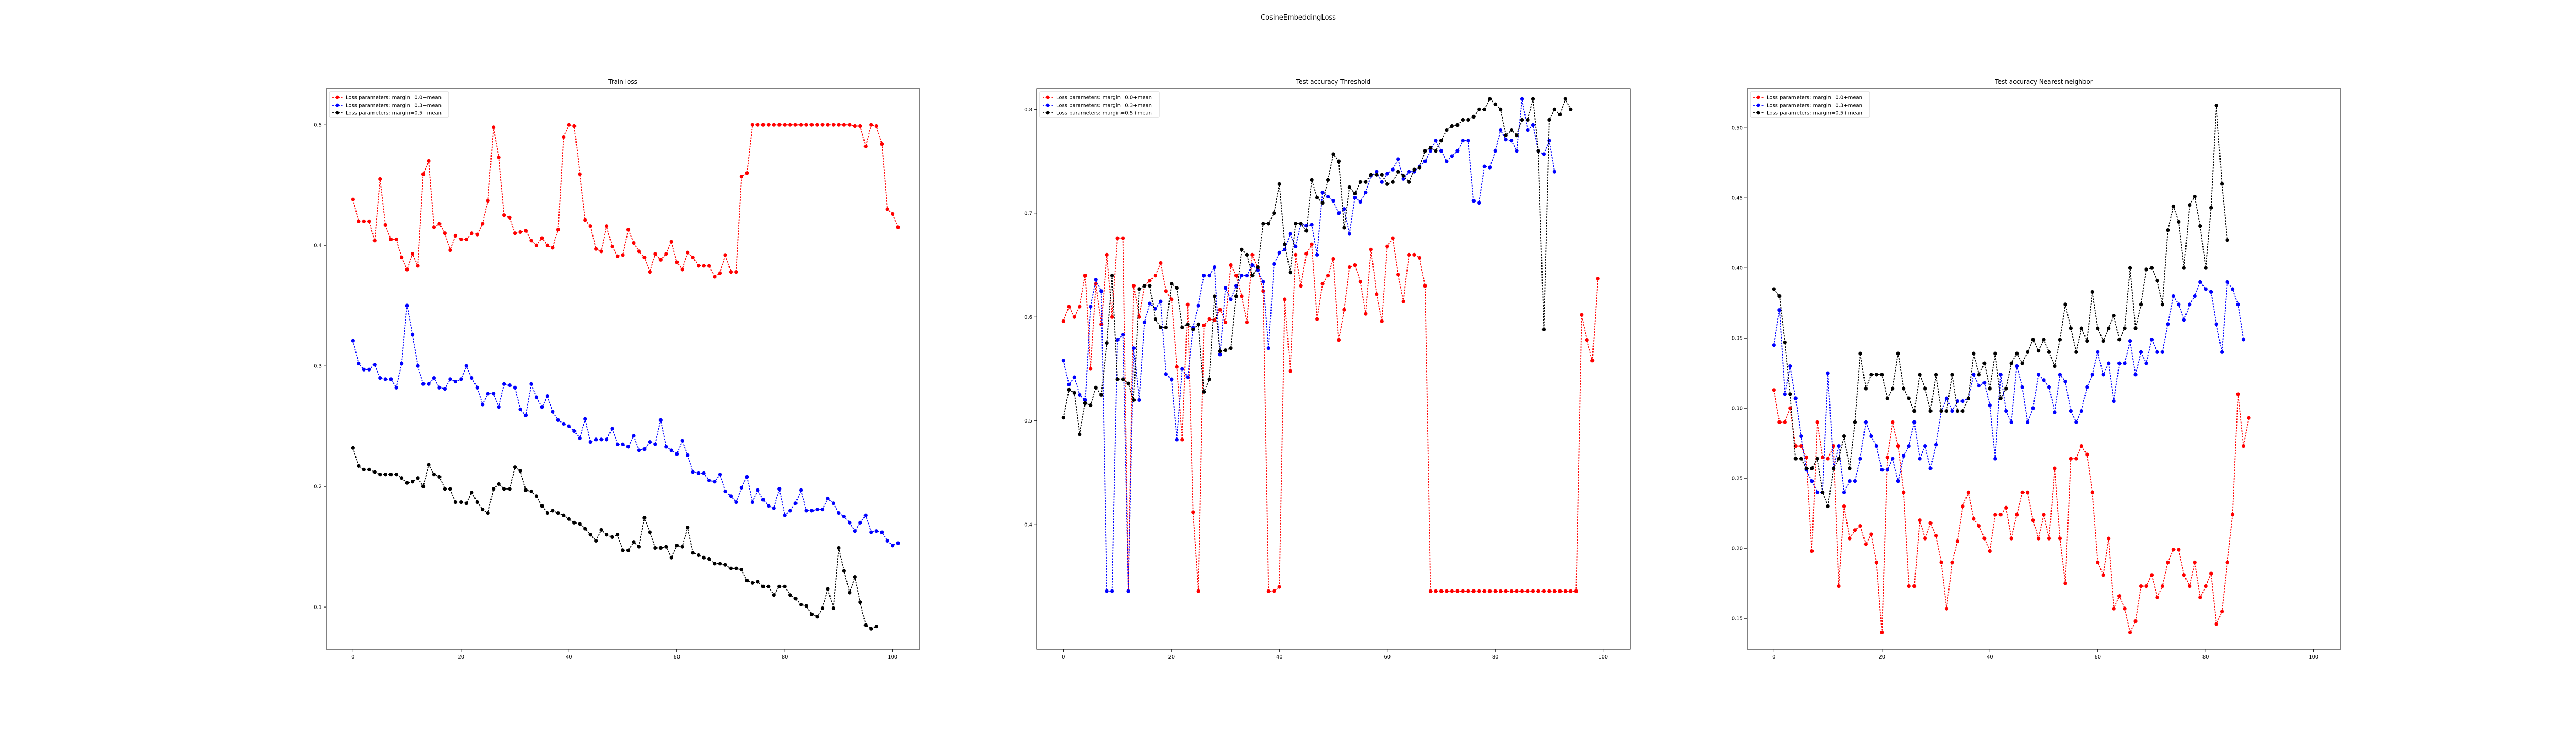 This screenshot has width=2576, height=742. What do you see at coordinates (1737, 409) in the screenshot?
I see `y-tick-label: 0.30` at bounding box center [1737, 409].